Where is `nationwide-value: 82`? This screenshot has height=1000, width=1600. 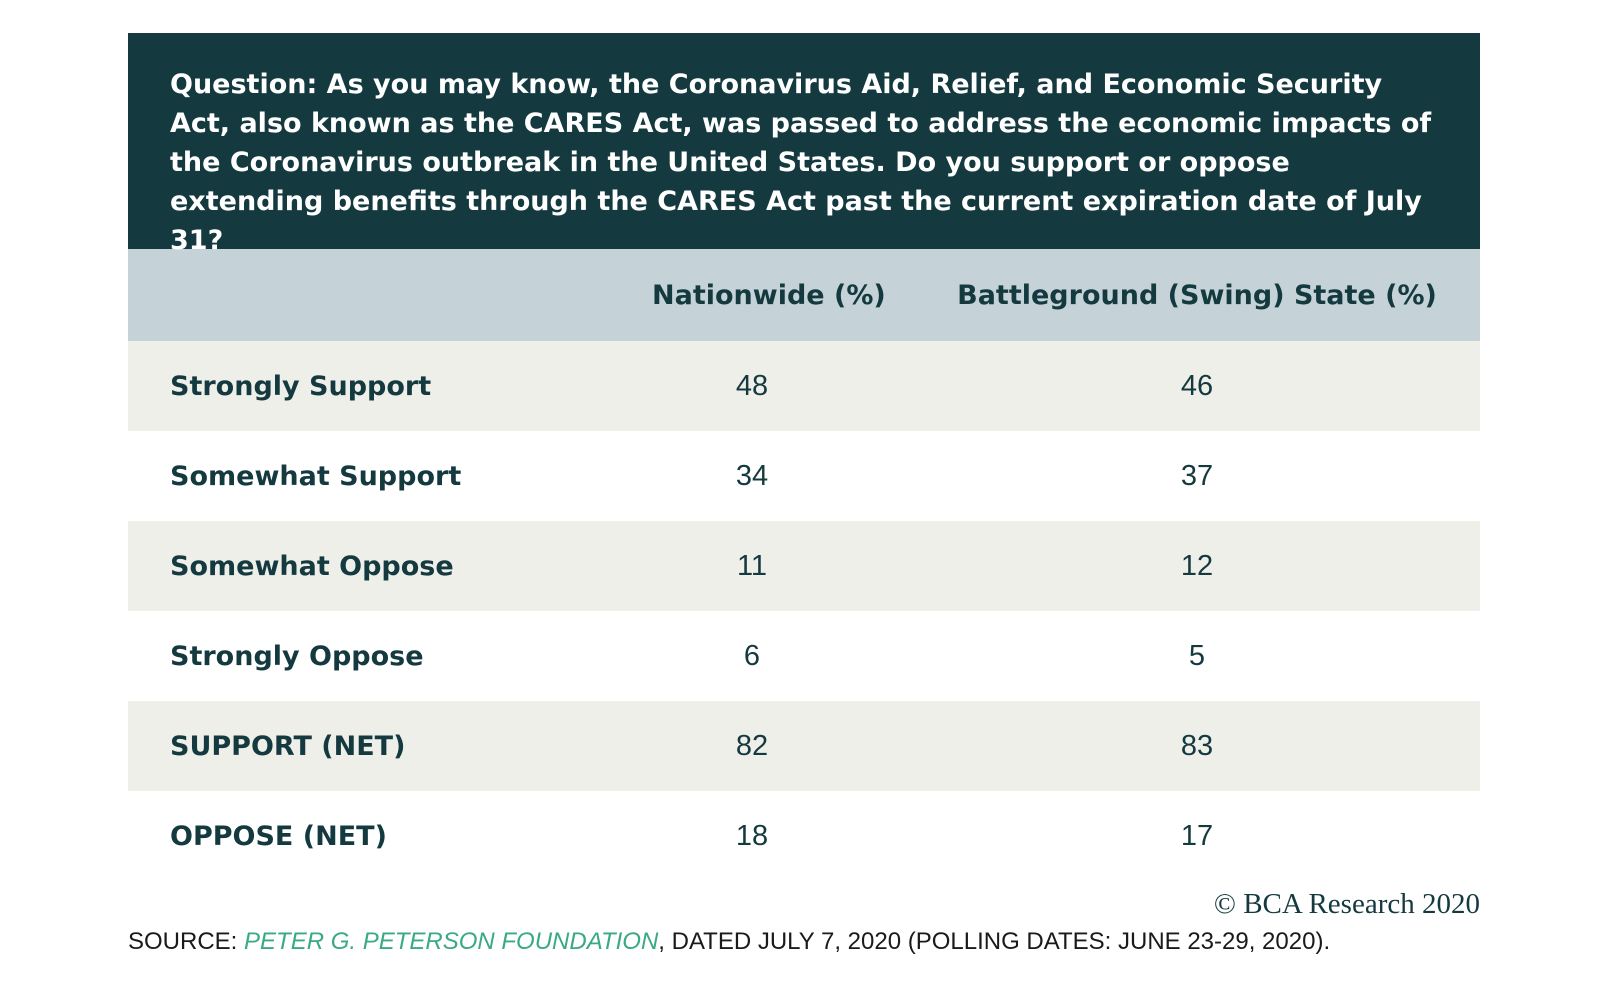
nationwide-value: 82 is located at coordinates (752, 745).